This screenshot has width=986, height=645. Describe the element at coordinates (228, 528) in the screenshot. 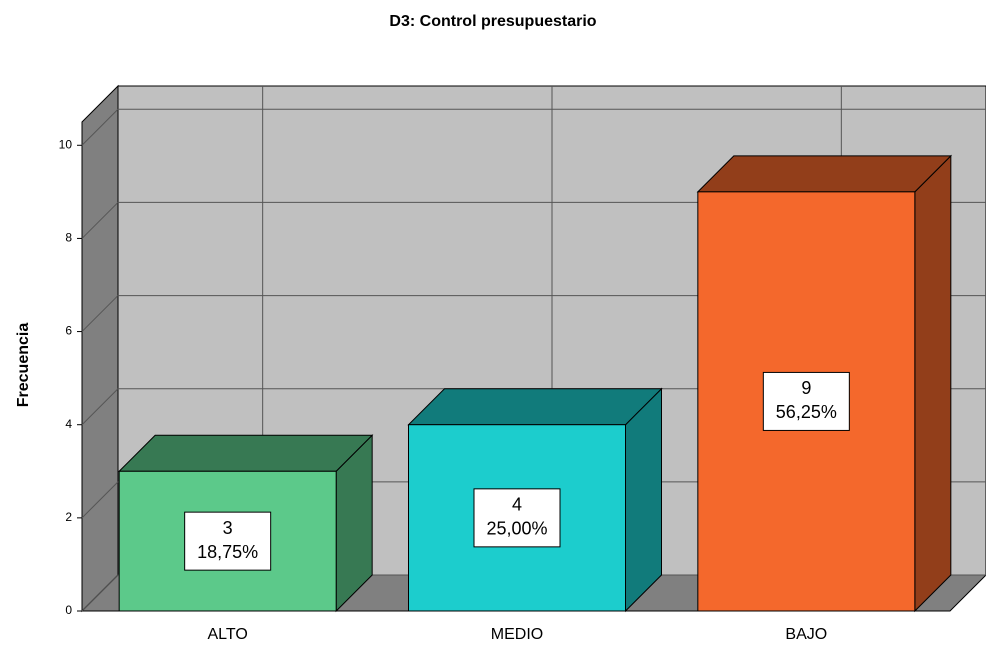

I see `data-label: 3` at that location.